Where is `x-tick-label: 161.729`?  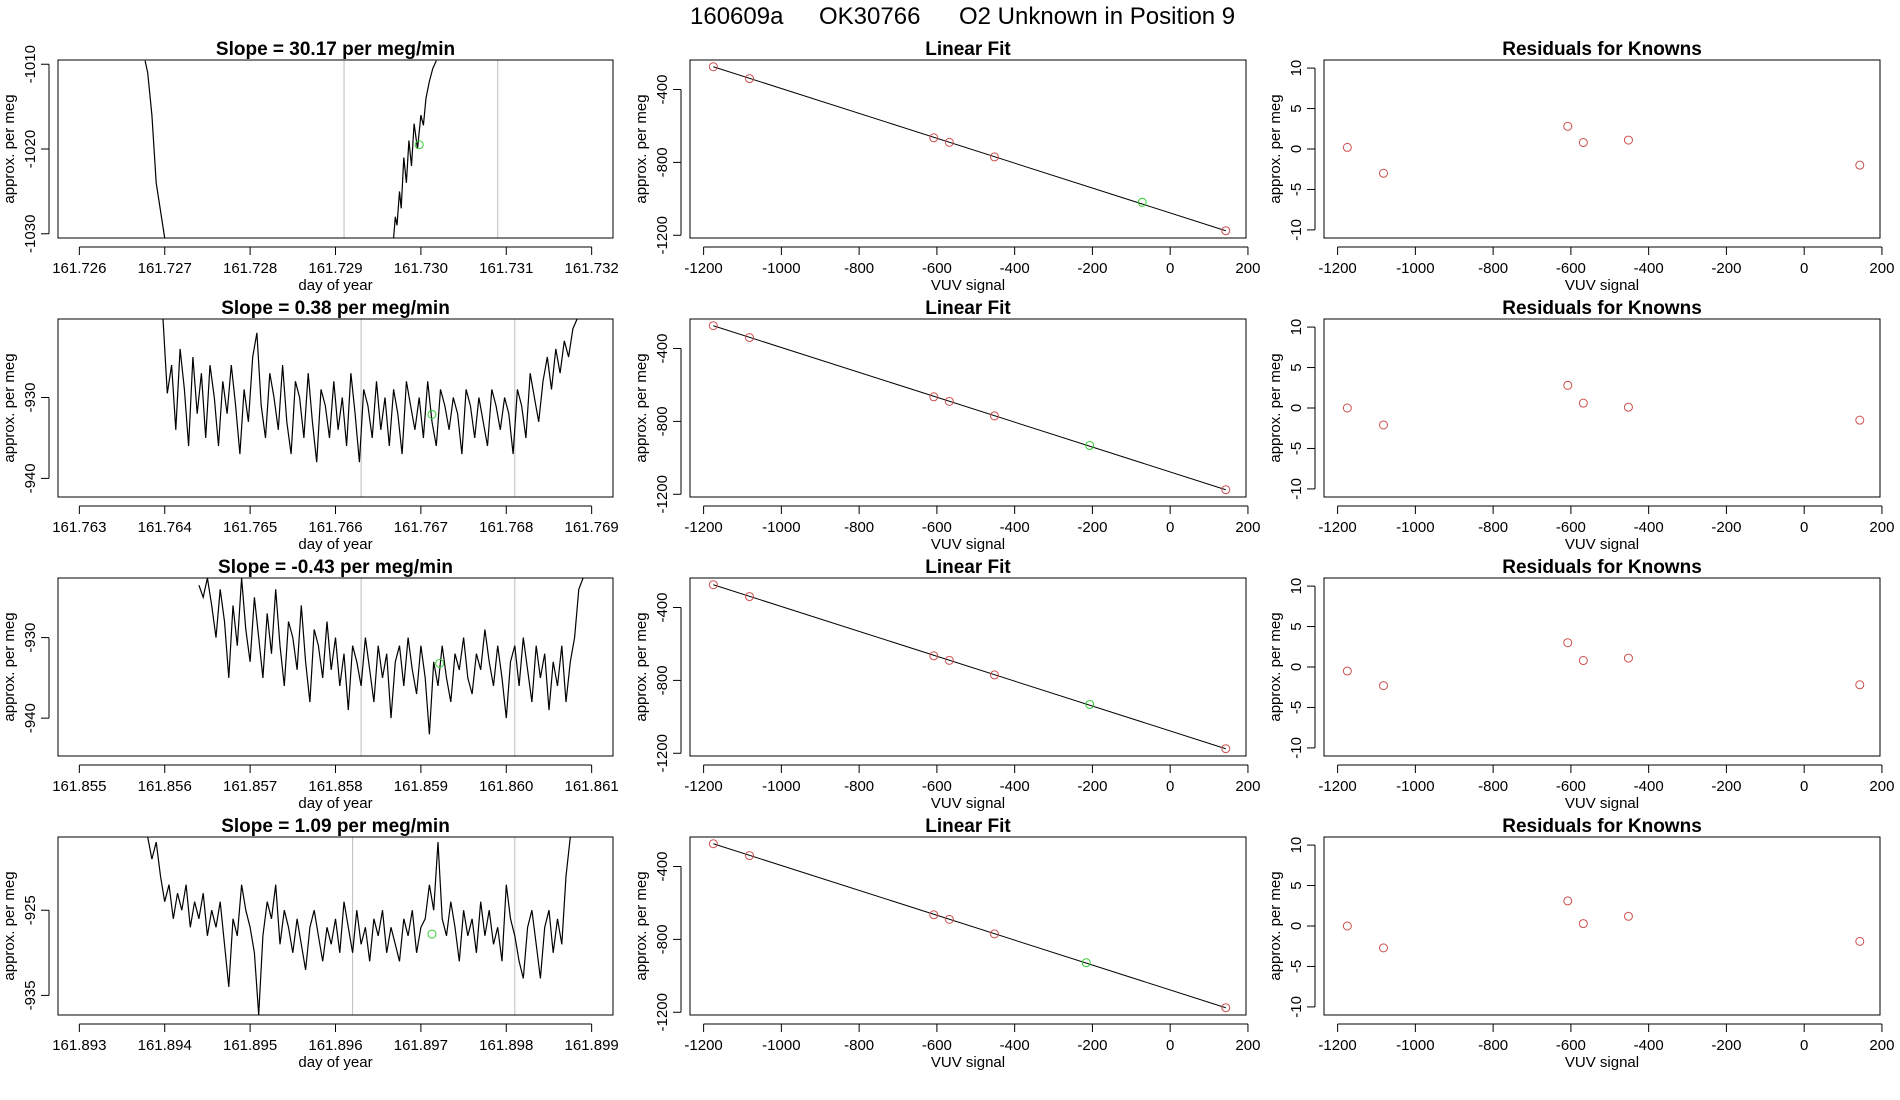 x-tick-label: 161.729 is located at coordinates (335, 268).